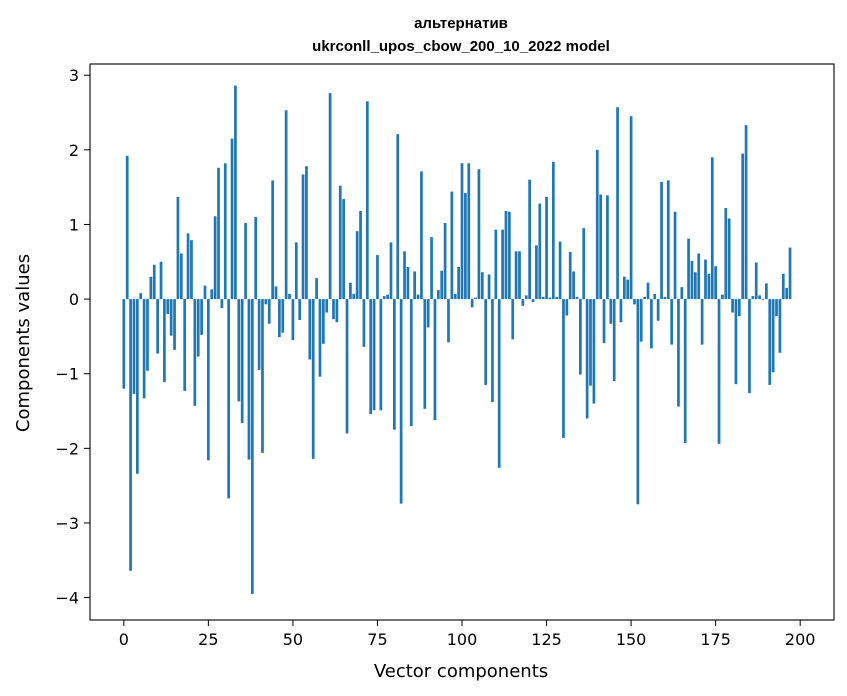  What do you see at coordinates (800, 639) in the screenshot?
I see `x-tick-label: 200` at bounding box center [800, 639].